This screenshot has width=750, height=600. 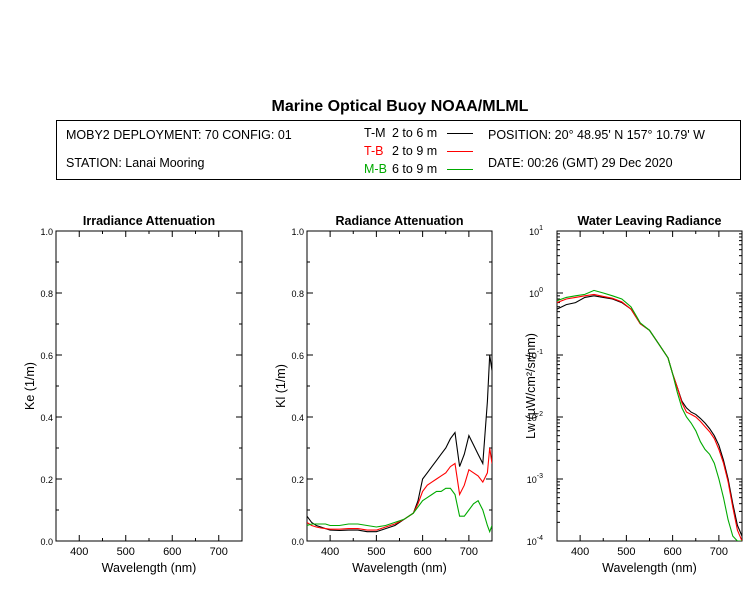 What do you see at coordinates (596, 135) in the screenshot?
I see `position-text: POSITION: 20° 48.95' N 157° 10.79' W` at bounding box center [596, 135].